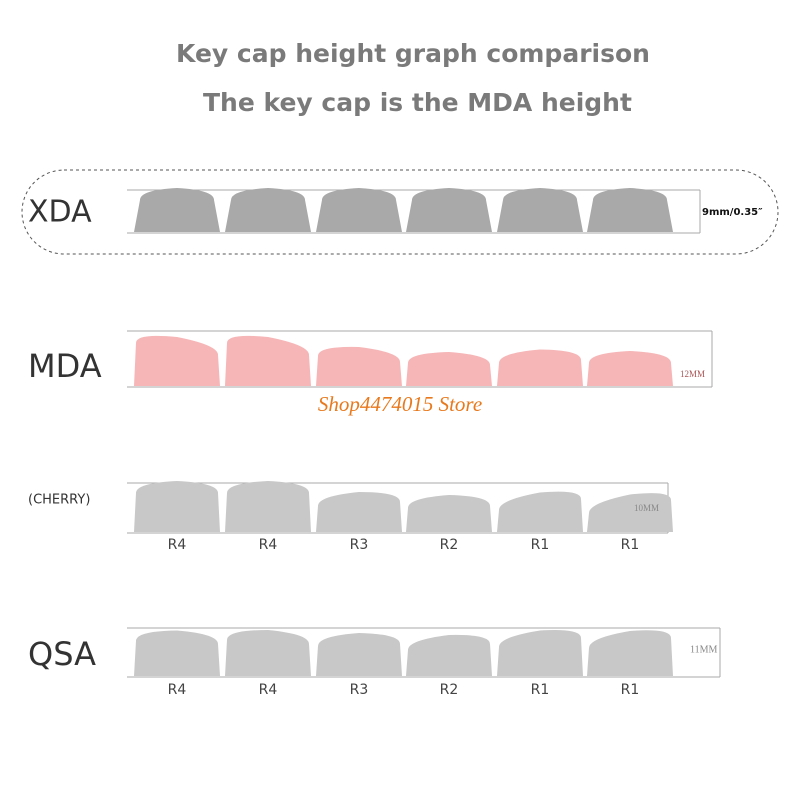 This screenshot has width=800, height=800. I want to click on profile-name: XDA, so click(60, 212).